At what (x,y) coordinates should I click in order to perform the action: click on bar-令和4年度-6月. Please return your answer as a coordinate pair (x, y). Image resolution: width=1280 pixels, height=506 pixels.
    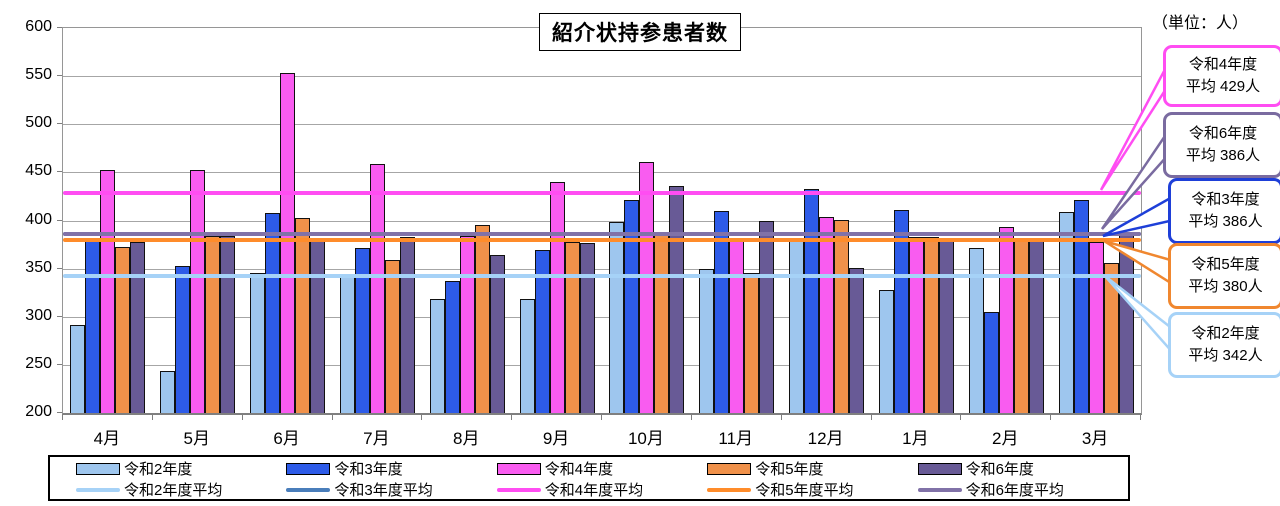
    Looking at the image, I should click on (288, 243).